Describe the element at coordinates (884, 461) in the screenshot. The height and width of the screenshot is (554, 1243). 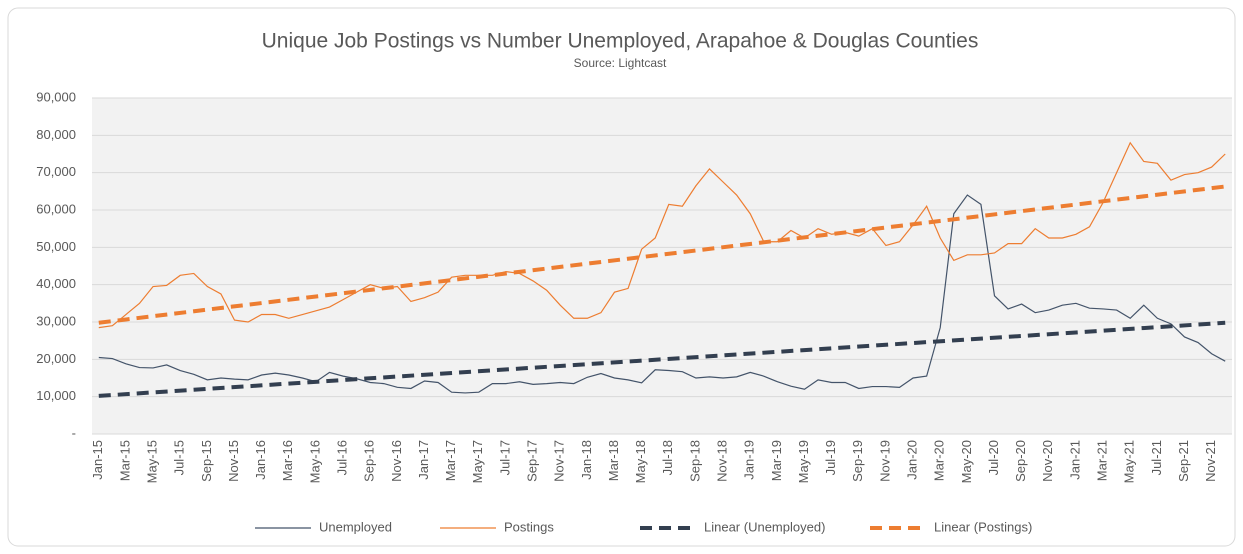
I see `x-tick-label: Nov-19` at that location.